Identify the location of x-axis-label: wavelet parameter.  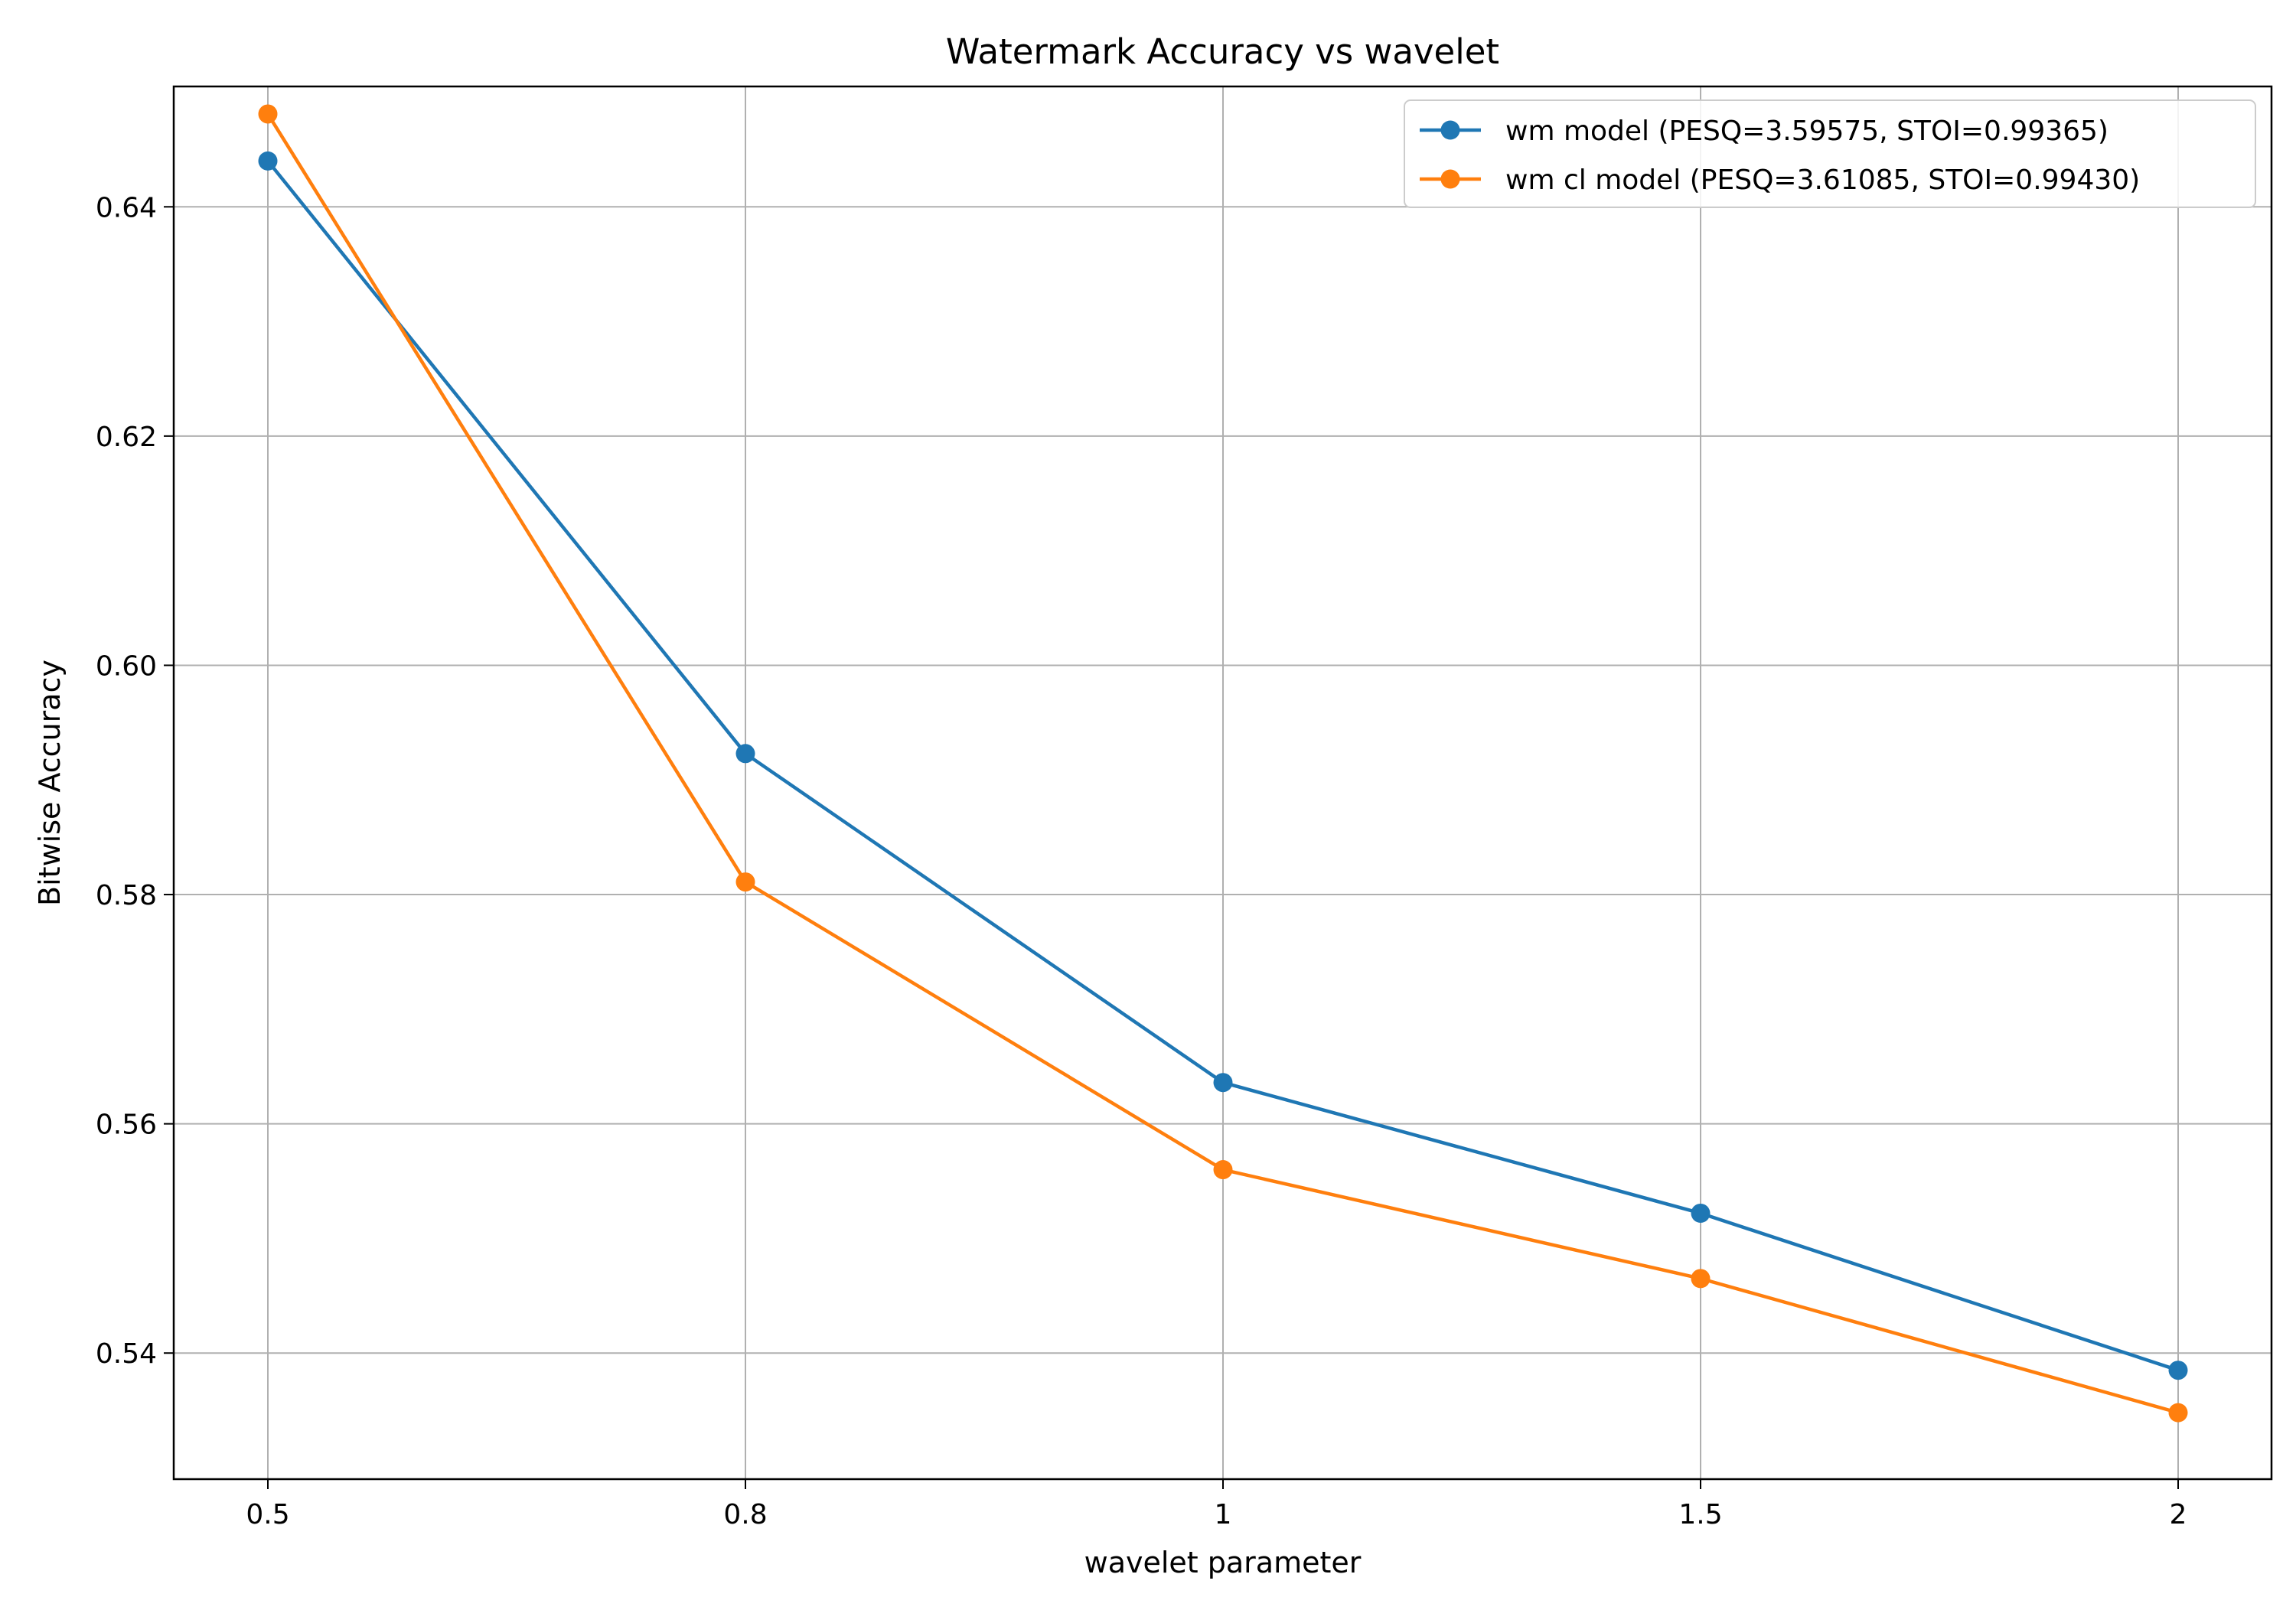
(1223, 1562).